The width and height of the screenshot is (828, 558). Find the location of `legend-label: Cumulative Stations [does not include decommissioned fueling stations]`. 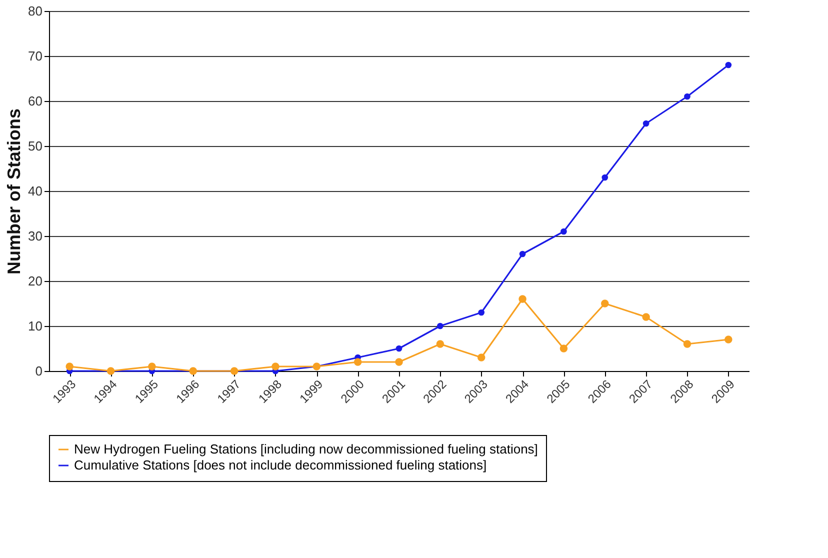

legend-label: Cumulative Stations [does not include decommissioned fueling stations] is located at coordinates (280, 465).